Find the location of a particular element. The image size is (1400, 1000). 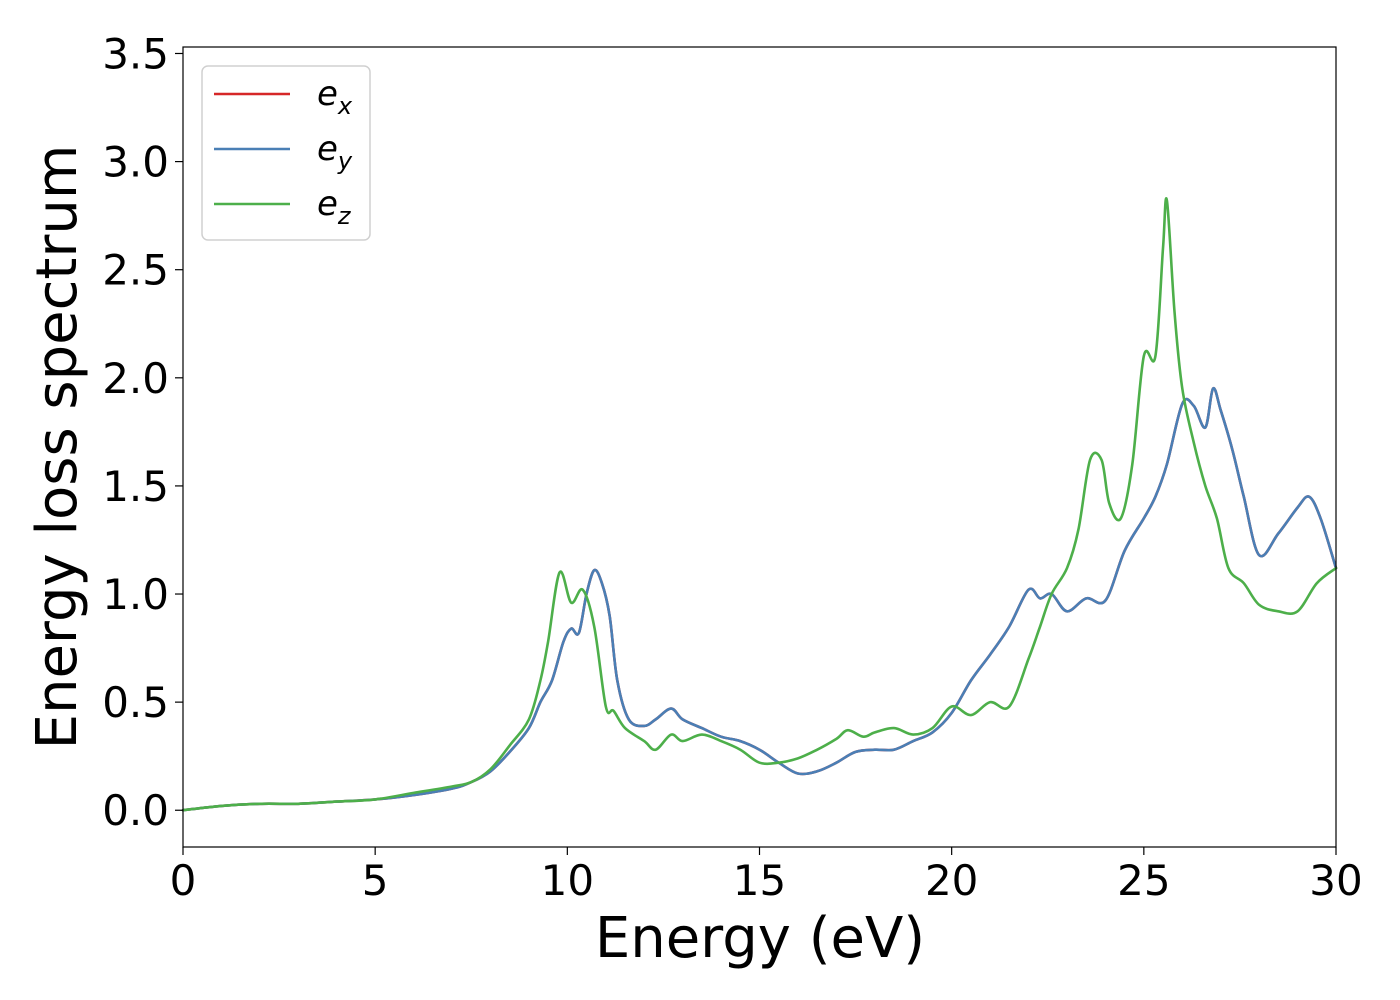

x-tick-label: 25 is located at coordinates (1143, 880).